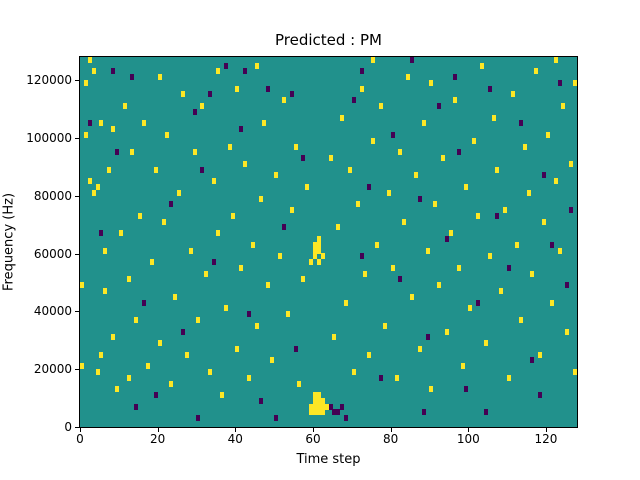 The width and height of the screenshot is (640, 480). Describe the element at coordinates (328, 40) in the screenshot. I see `chart-title: Predicted : PM` at that location.